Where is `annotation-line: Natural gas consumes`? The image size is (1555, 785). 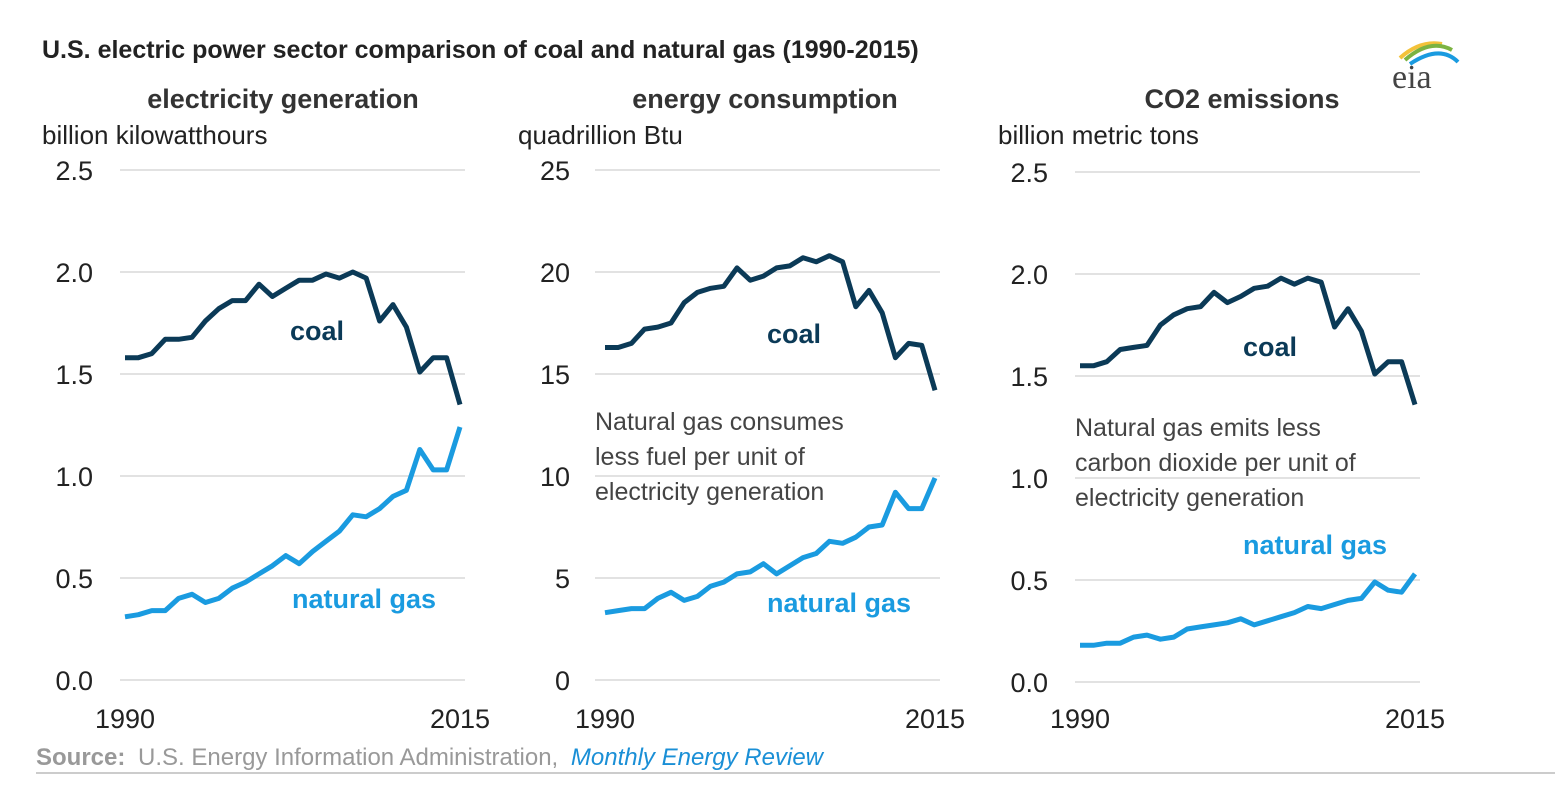
annotation-line: Natural gas consumes is located at coordinates (719, 422).